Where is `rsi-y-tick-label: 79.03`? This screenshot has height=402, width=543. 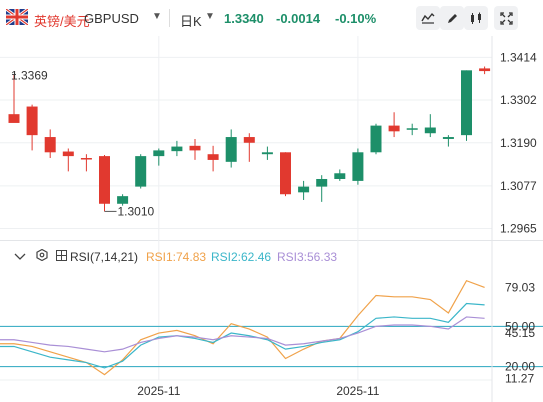
rsi-y-tick-label: 79.03 is located at coordinates (520, 287).